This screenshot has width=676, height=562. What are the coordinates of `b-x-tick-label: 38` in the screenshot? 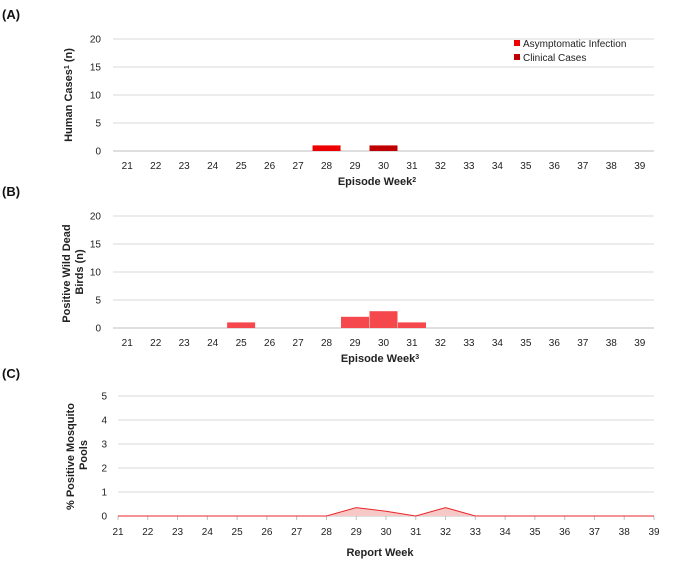 It's located at (612, 343).